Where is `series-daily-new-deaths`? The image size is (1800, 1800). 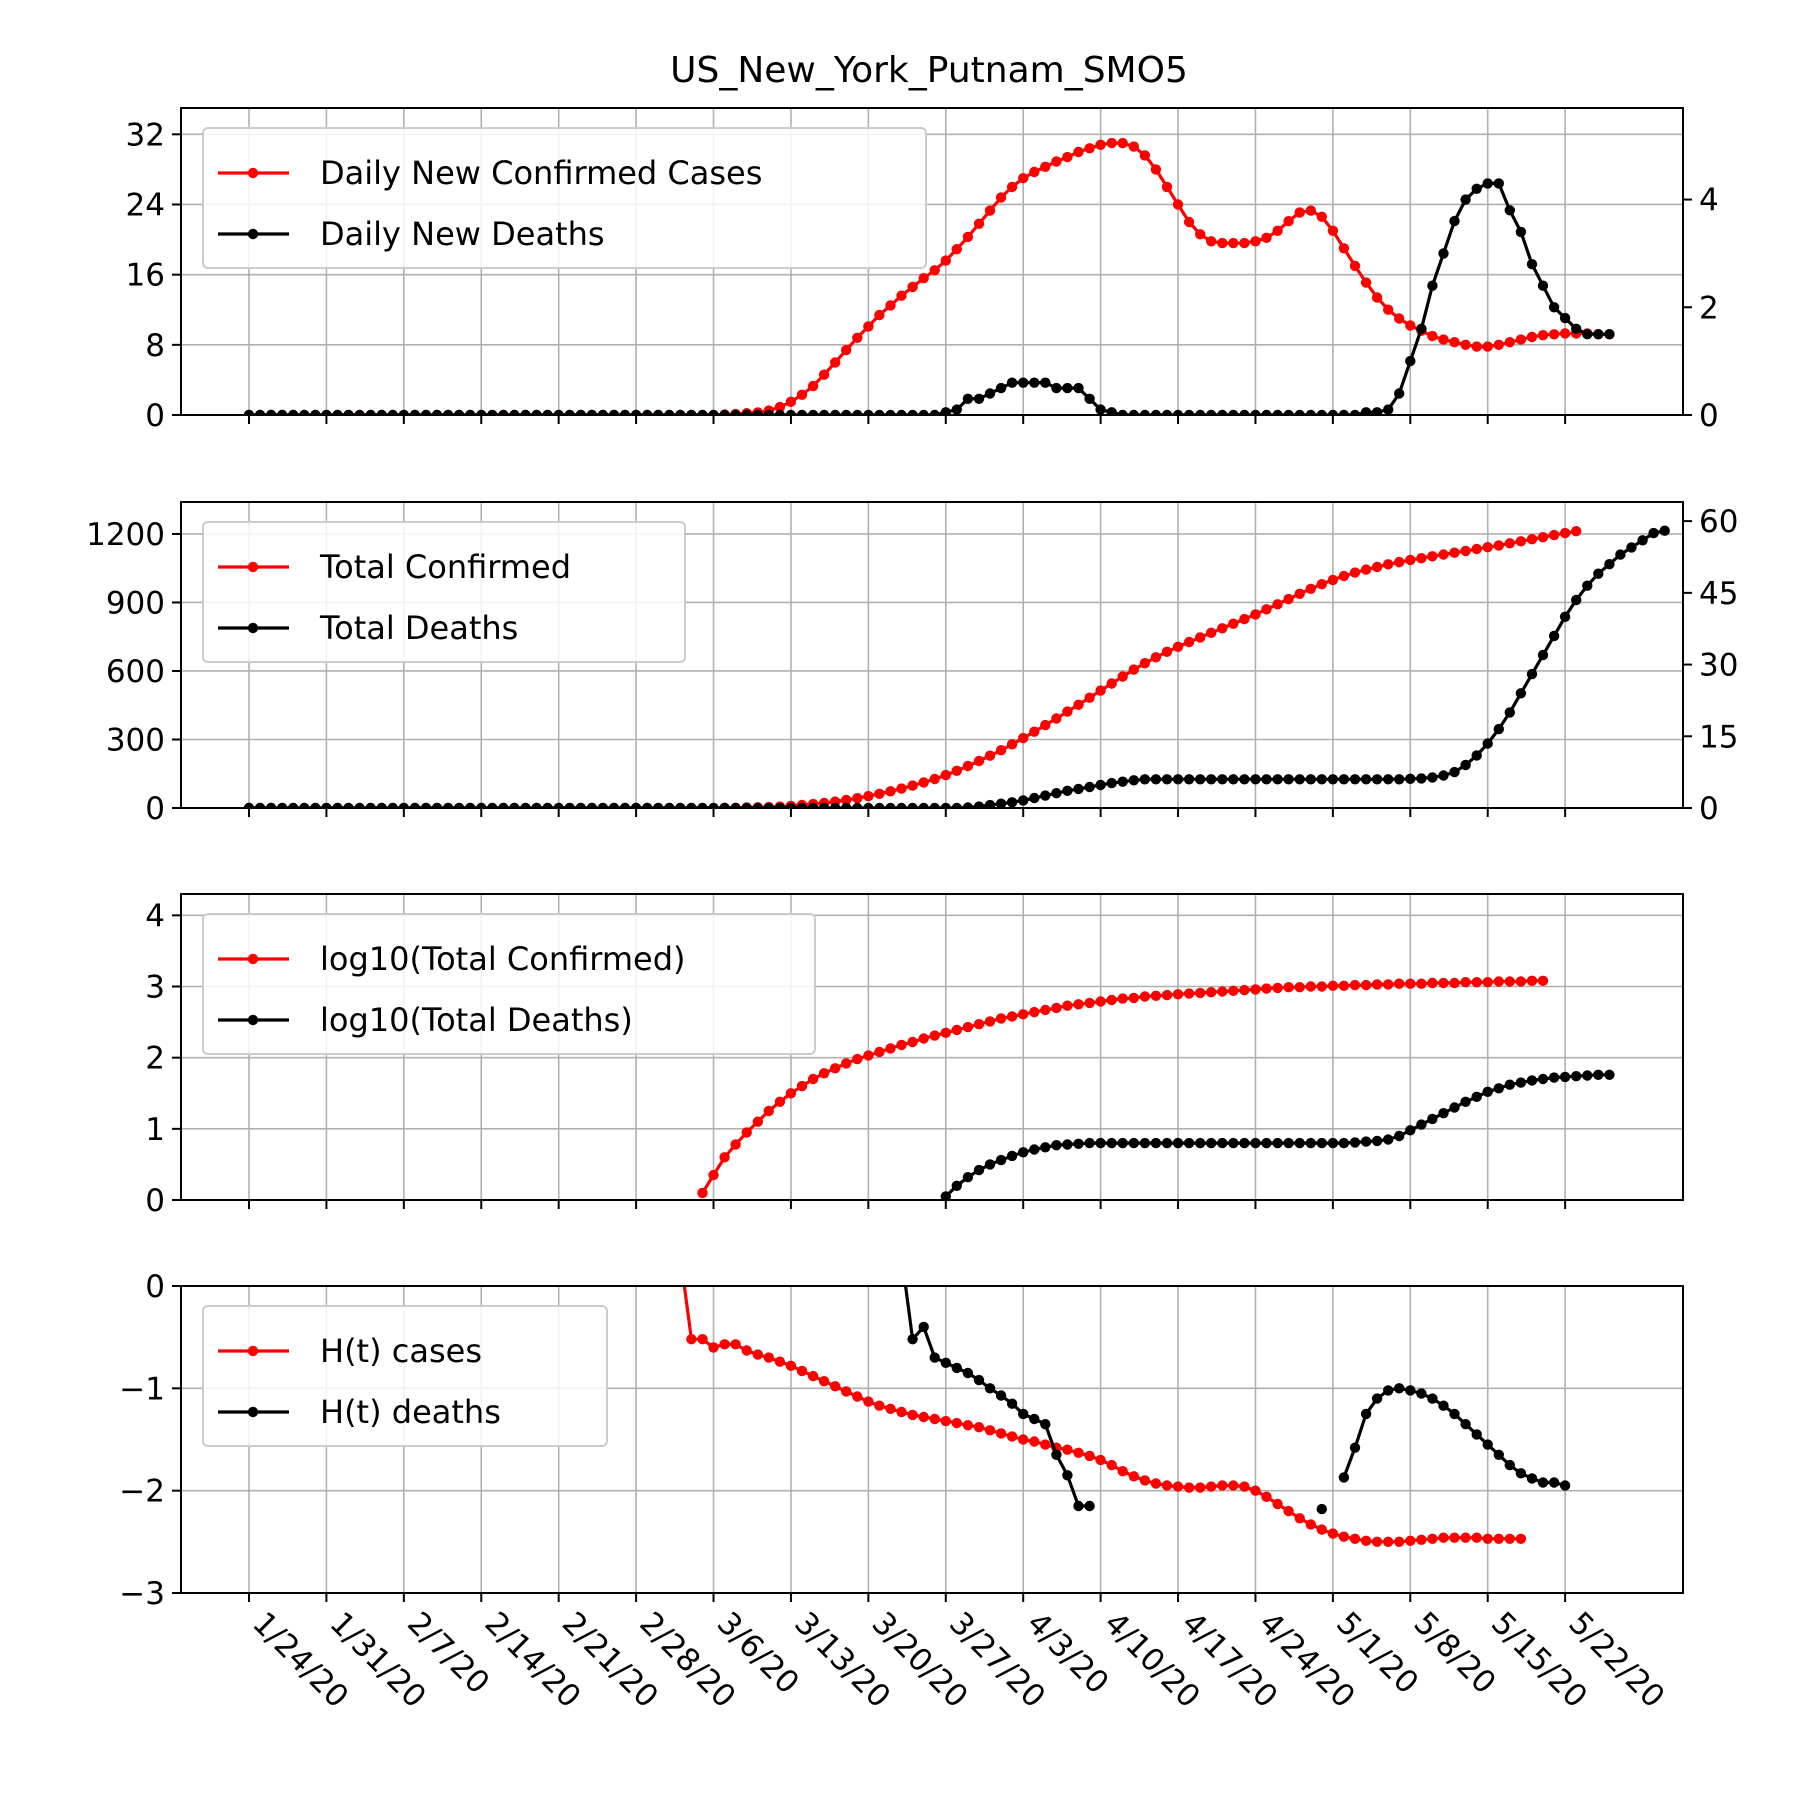 series-daily-new-deaths is located at coordinates (929, 296).